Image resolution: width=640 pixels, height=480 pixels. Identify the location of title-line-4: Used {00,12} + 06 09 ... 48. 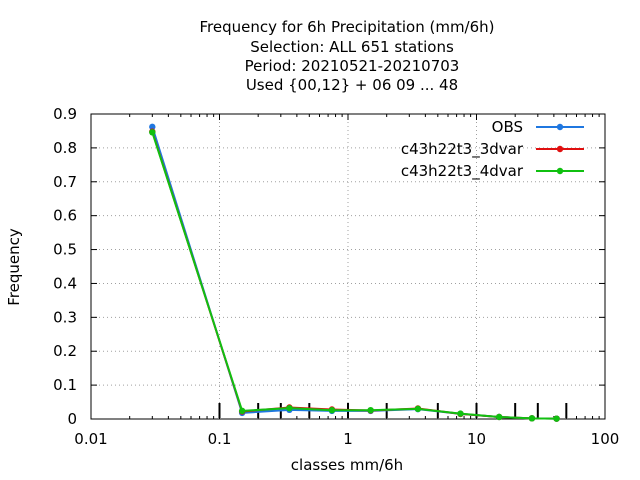
(352, 85).